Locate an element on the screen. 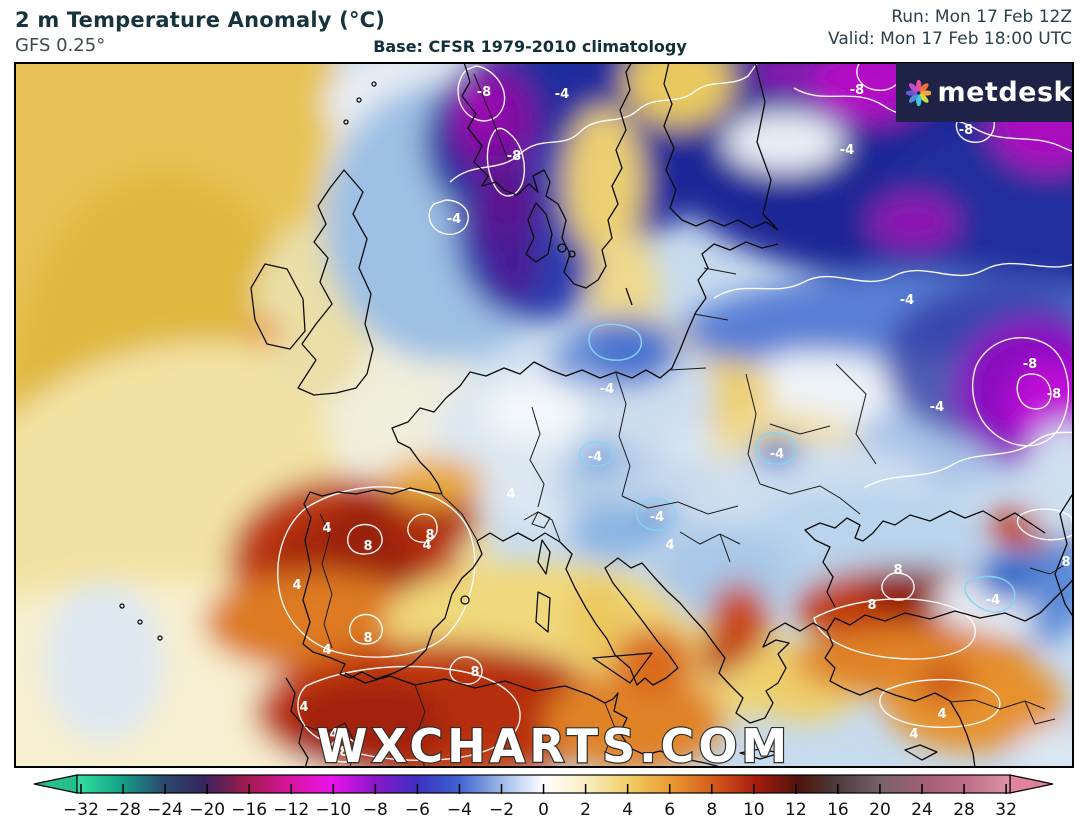  colorbar-right-arrow is located at coordinates (1031, 784).